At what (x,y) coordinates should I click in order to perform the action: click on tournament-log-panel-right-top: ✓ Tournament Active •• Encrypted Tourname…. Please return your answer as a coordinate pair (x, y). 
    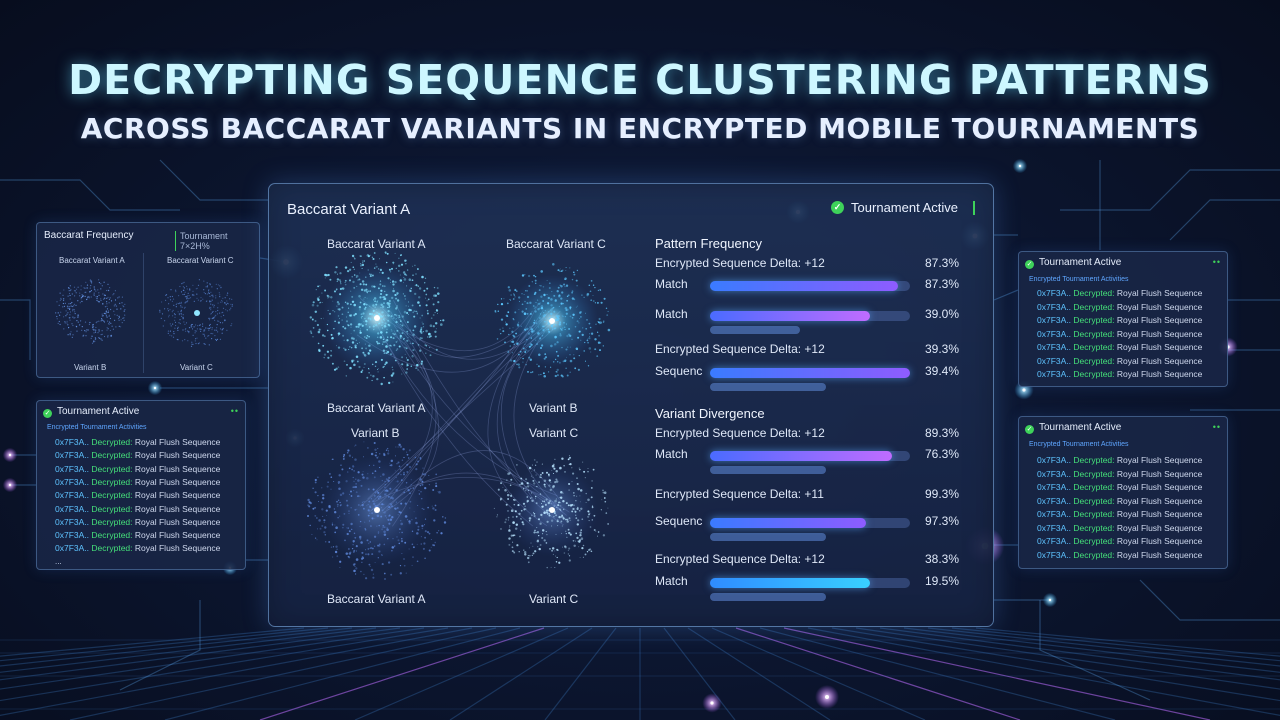
    Looking at the image, I should click on (1123, 319).